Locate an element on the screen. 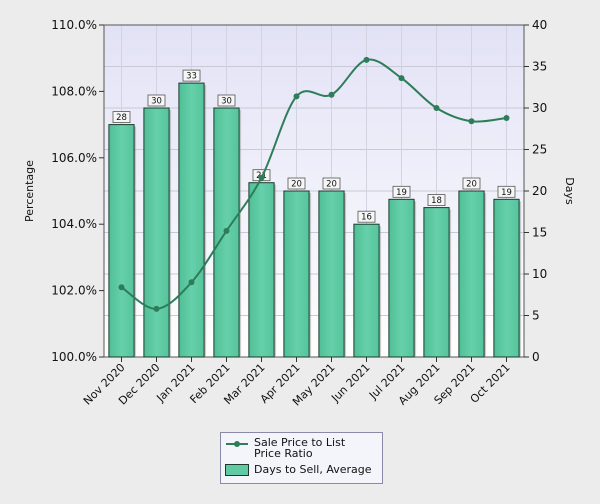  legend-label-ratio: Sale Price to List Price Ratio is located at coordinates (300, 448).